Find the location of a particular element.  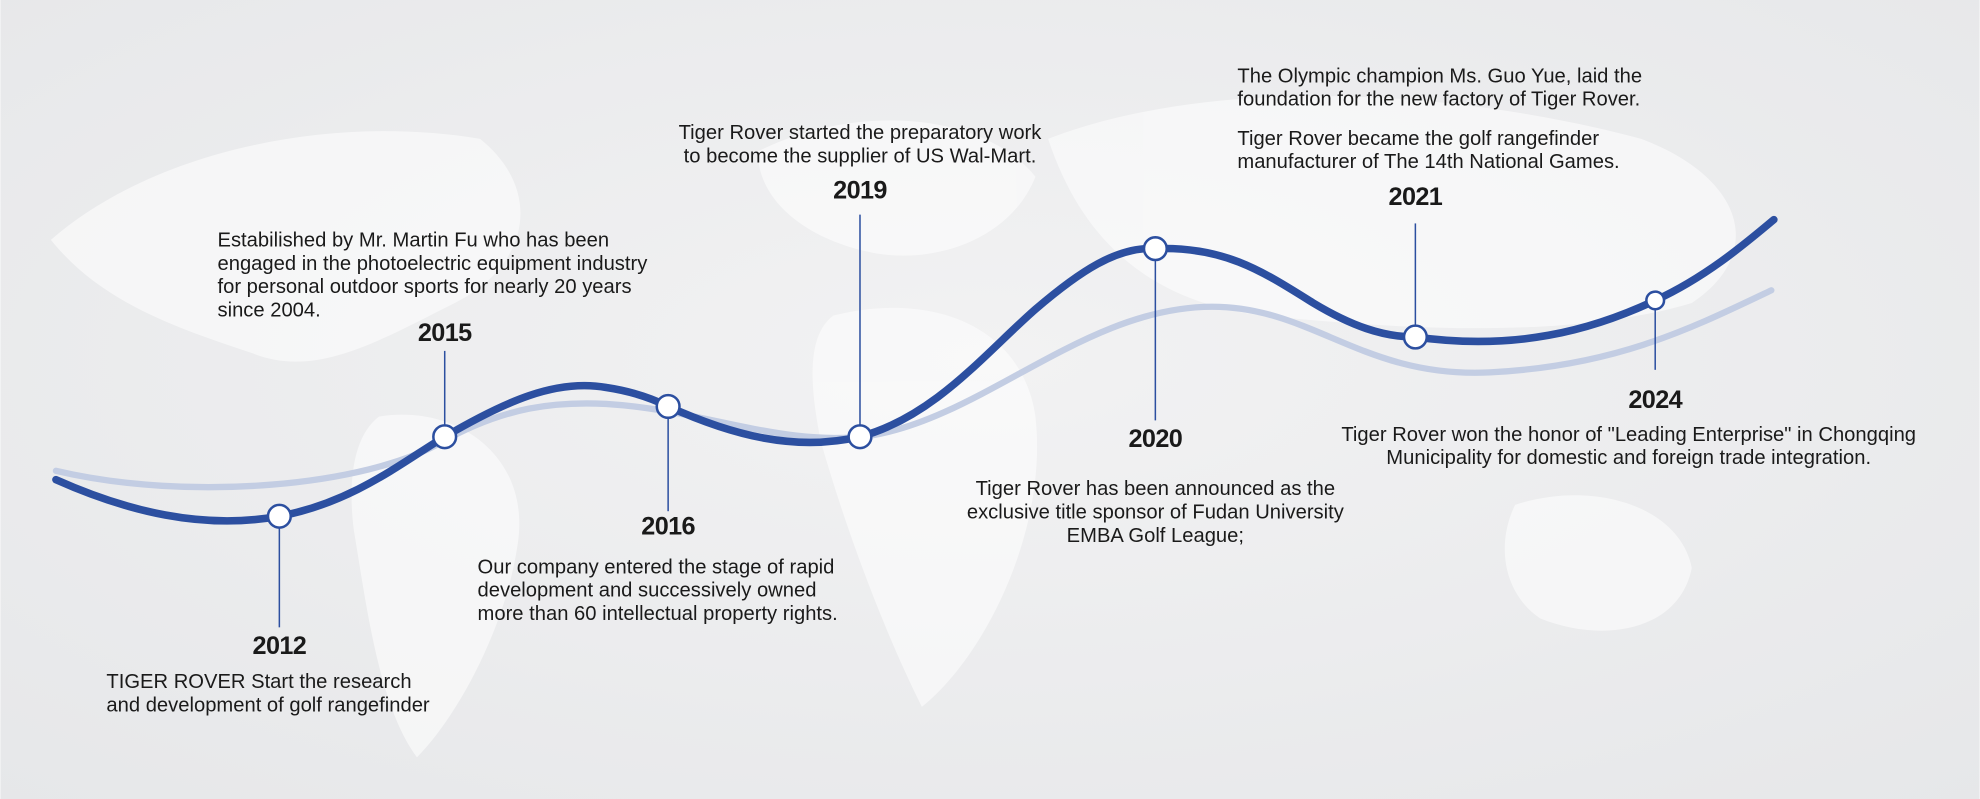

milestone-text: Tiger Rover started the preparatory work is located at coordinates (861, 133).